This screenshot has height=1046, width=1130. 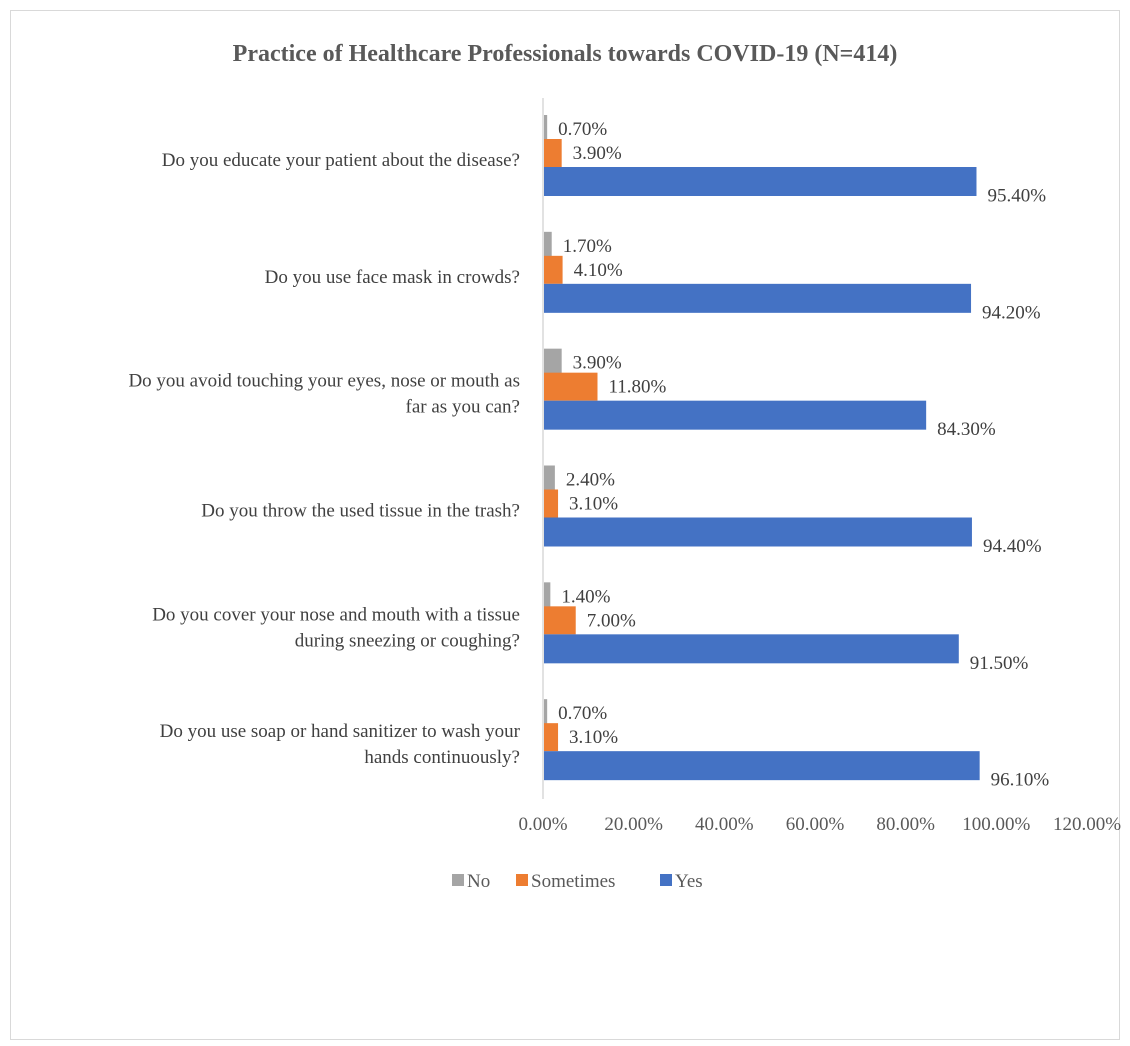 What do you see at coordinates (999, 663) in the screenshot?
I see `data-label: 91.50%` at bounding box center [999, 663].